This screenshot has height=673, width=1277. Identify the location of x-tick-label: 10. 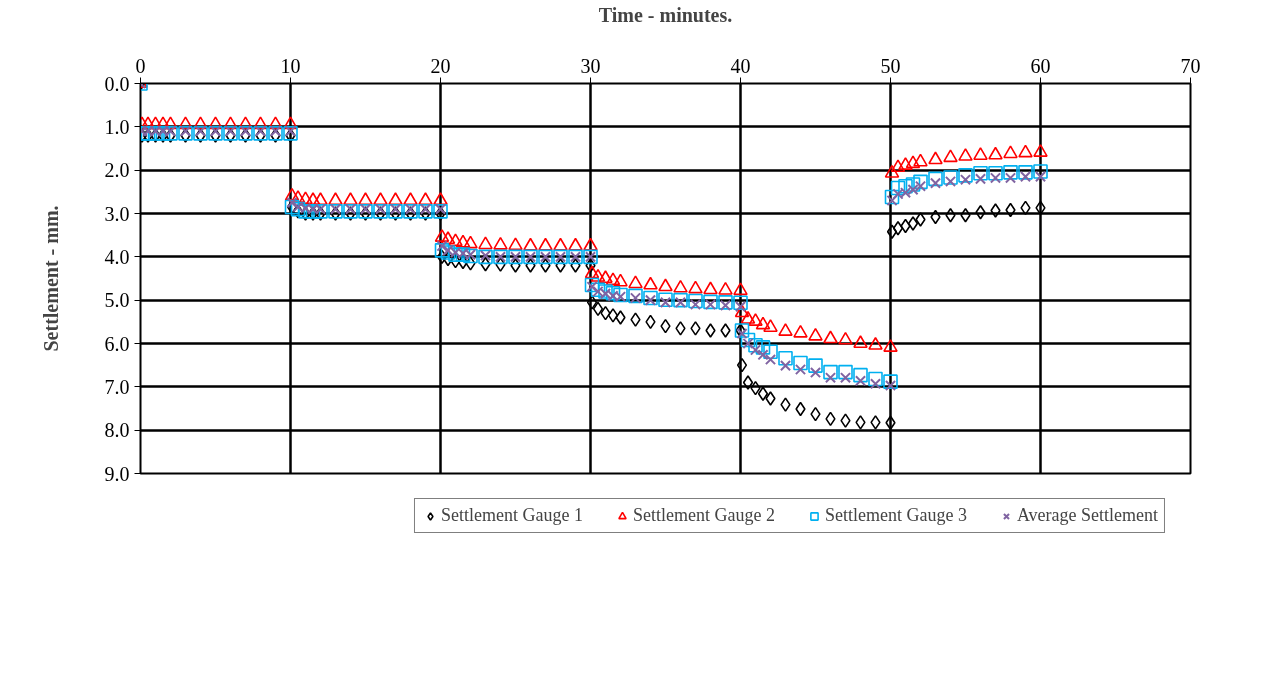
(290, 65).